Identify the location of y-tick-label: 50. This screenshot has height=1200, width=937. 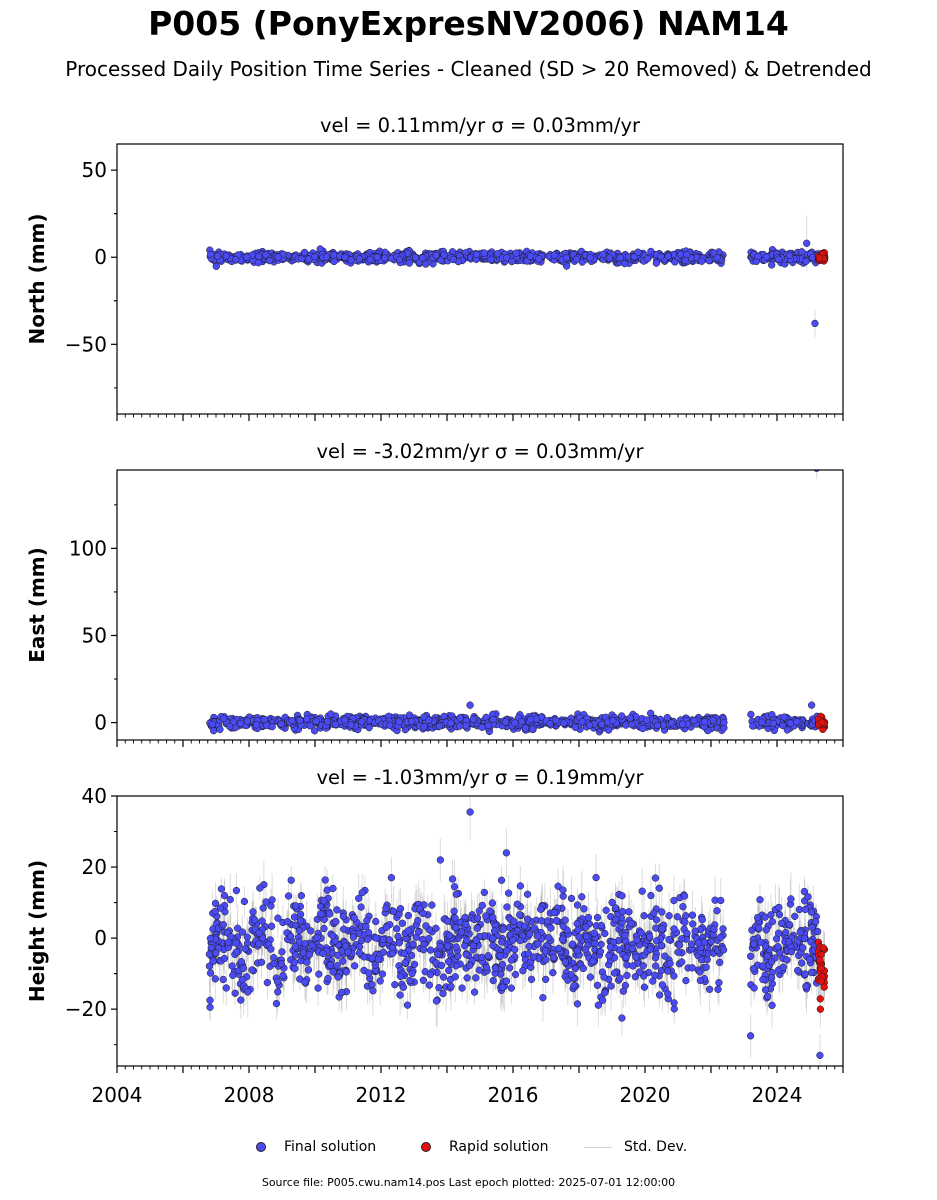
(94, 170).